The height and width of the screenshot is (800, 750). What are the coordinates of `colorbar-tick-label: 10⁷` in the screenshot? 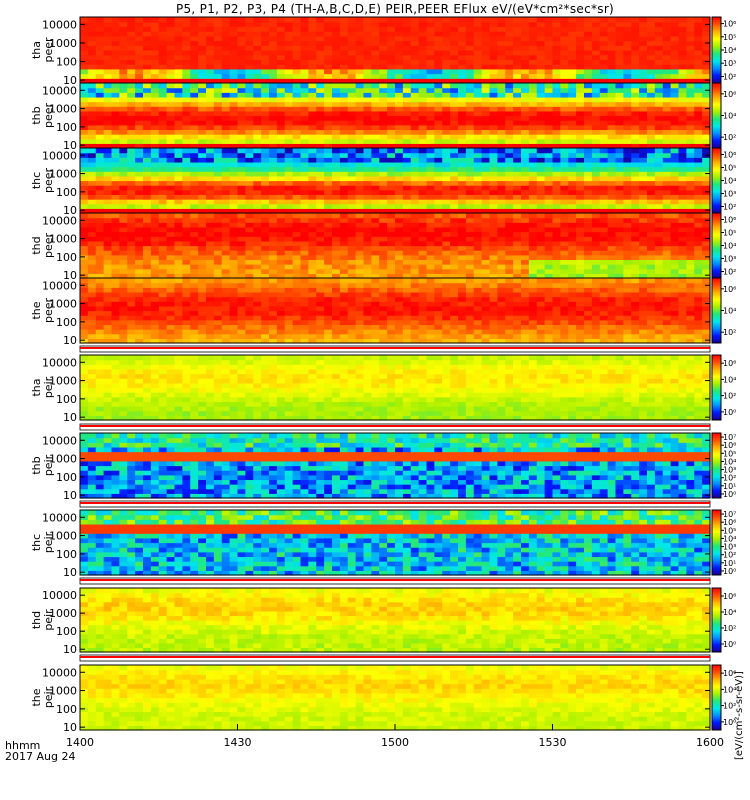 It's located at (729, 514).